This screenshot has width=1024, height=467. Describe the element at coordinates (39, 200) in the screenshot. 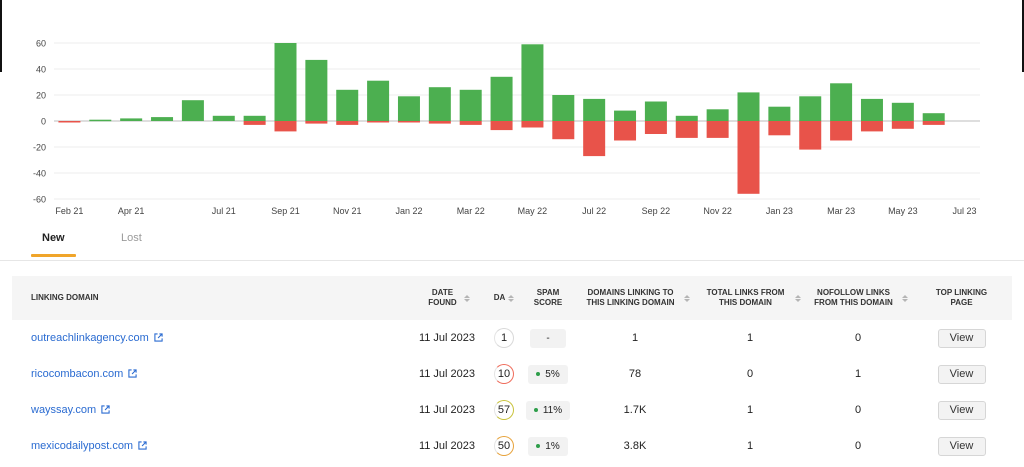

I see `y-tick-label: -60` at that location.